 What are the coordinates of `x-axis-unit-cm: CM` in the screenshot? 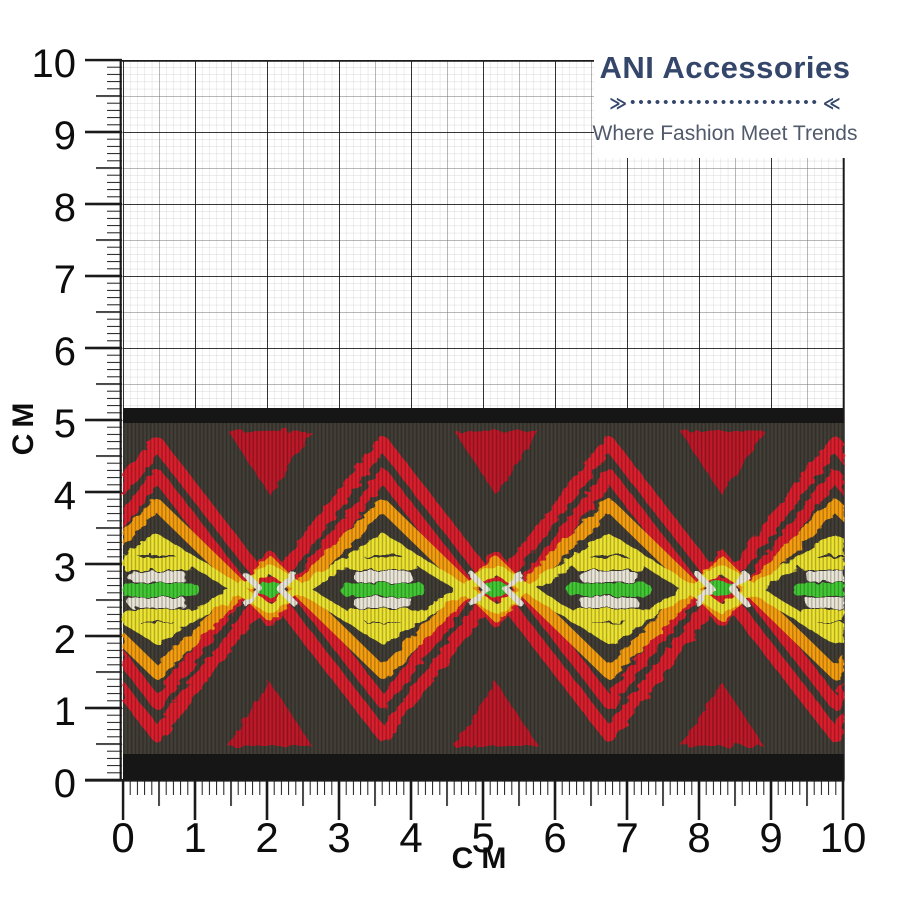 It's located at (483, 858).